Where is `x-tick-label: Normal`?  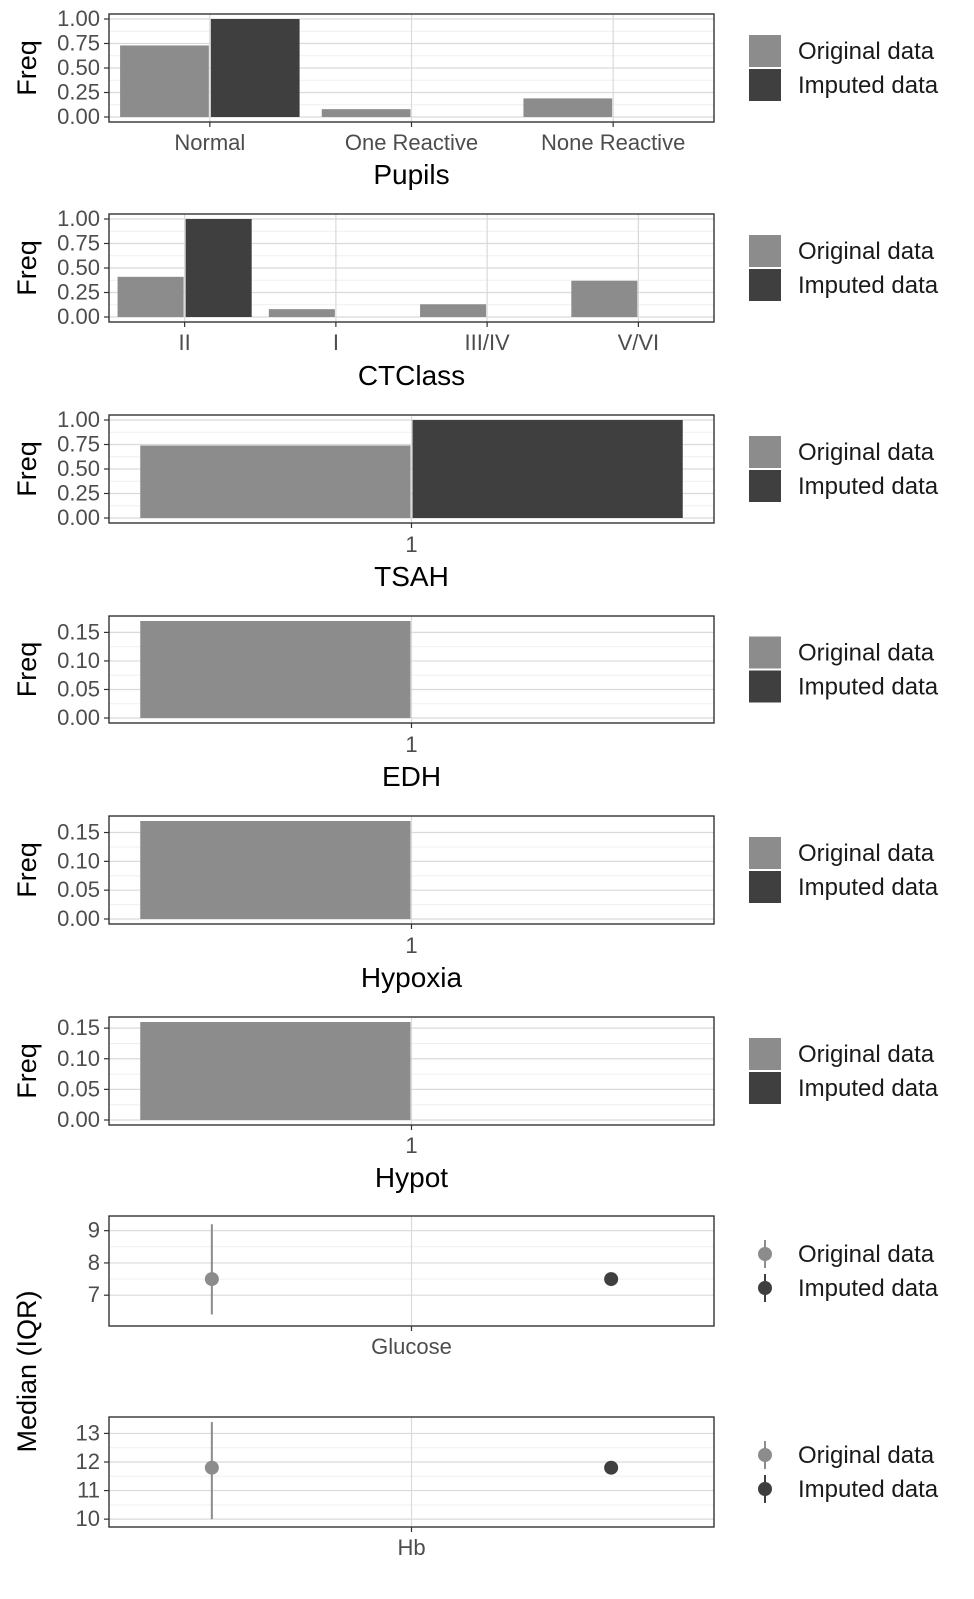 x-tick-label: Normal is located at coordinates (209, 142).